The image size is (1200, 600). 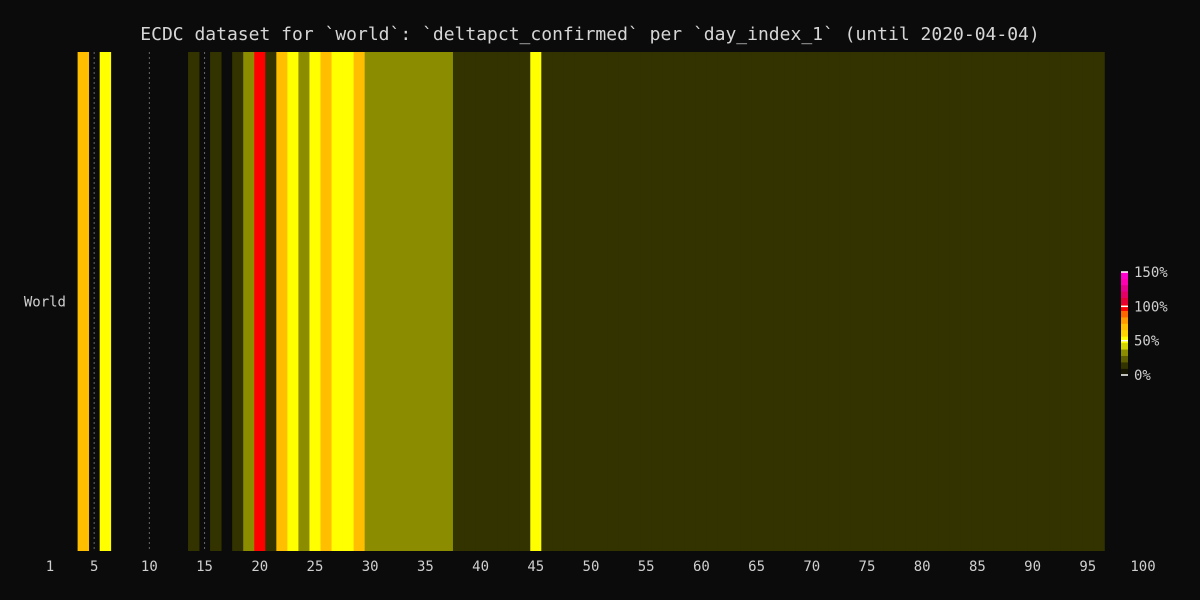 What do you see at coordinates (259, 567) in the screenshot?
I see `x-tick-label: 20` at bounding box center [259, 567].